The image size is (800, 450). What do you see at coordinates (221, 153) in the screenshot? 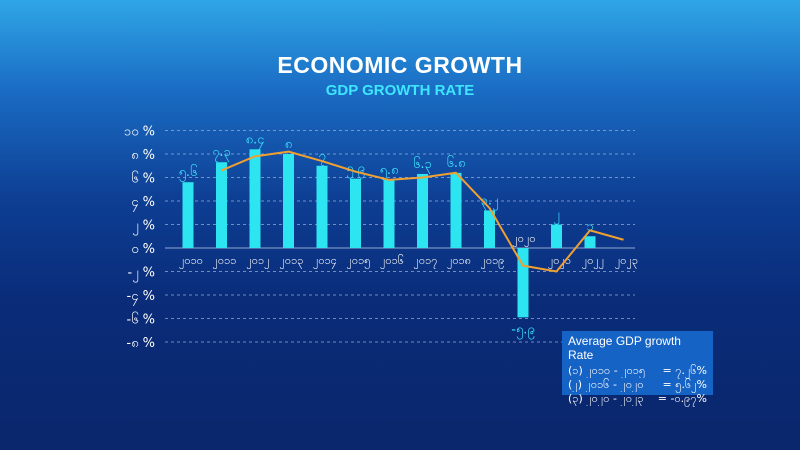
I see `bar-value-label: ၇.၃` at bounding box center [221, 153].